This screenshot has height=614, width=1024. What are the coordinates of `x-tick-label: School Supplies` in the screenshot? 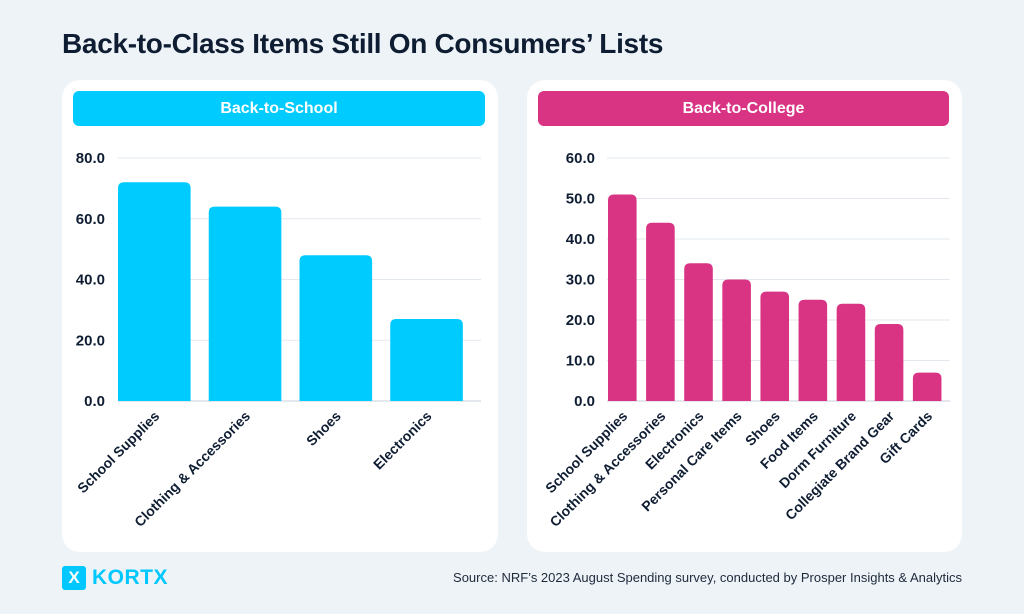 It's located at (118, 452).